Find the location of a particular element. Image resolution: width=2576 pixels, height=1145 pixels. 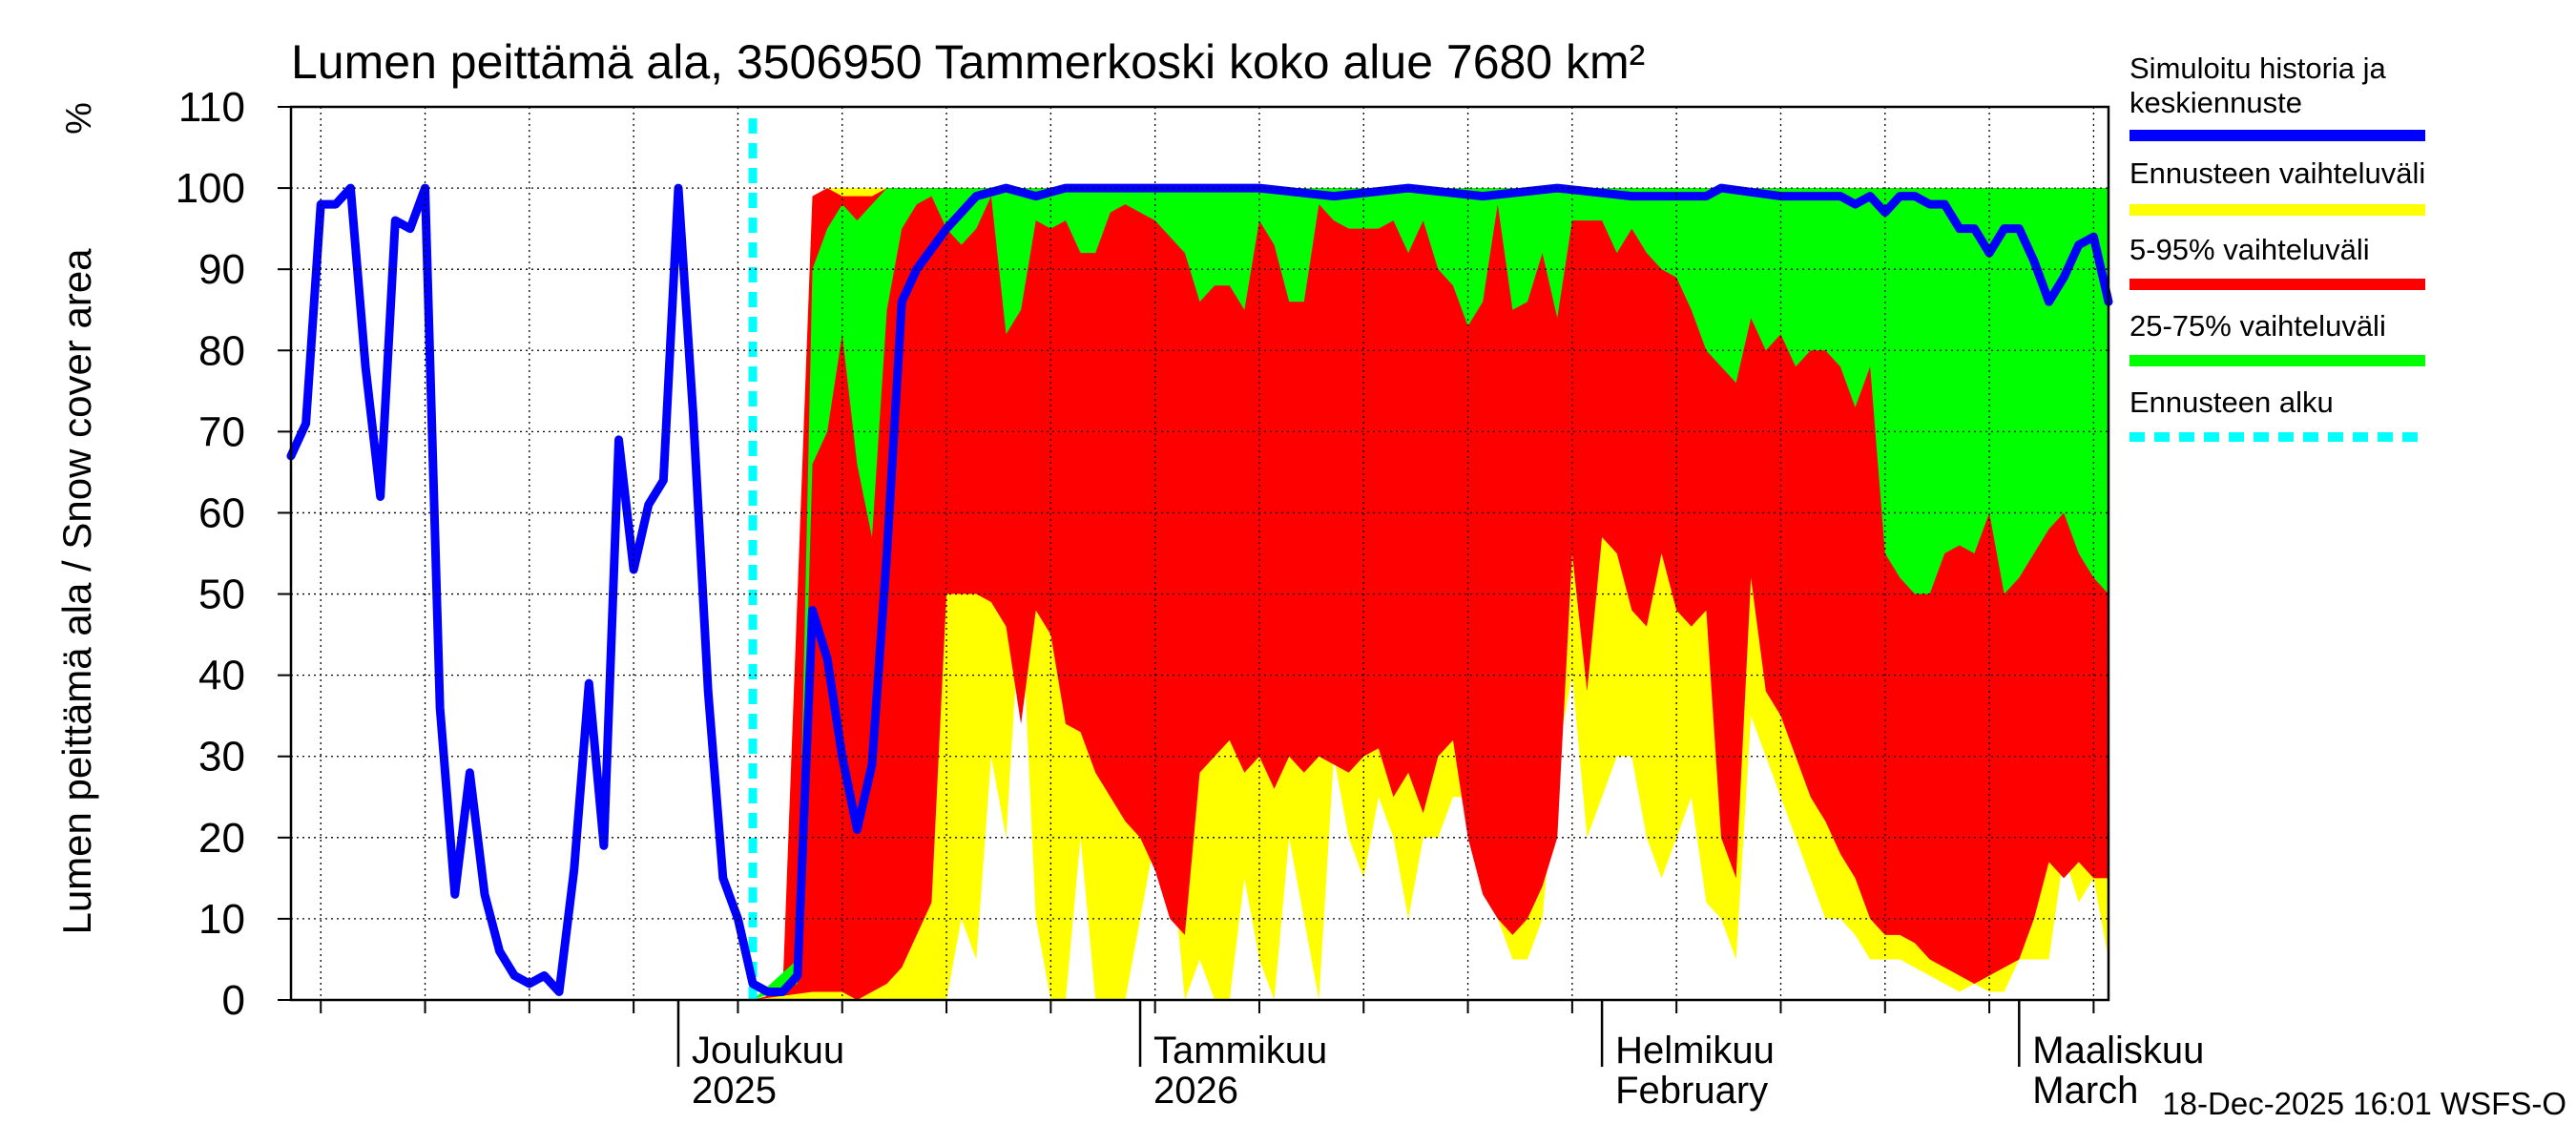

x-year-label-3: March is located at coordinates (2085, 1091).